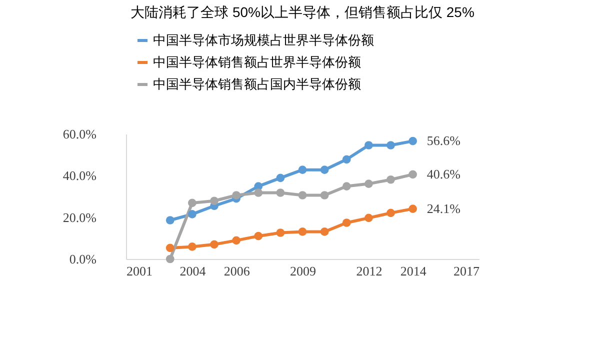 This screenshot has height=341, width=600. Describe the element at coordinates (79, 134) in the screenshot. I see `y-tick-label: 60.0%` at that location.